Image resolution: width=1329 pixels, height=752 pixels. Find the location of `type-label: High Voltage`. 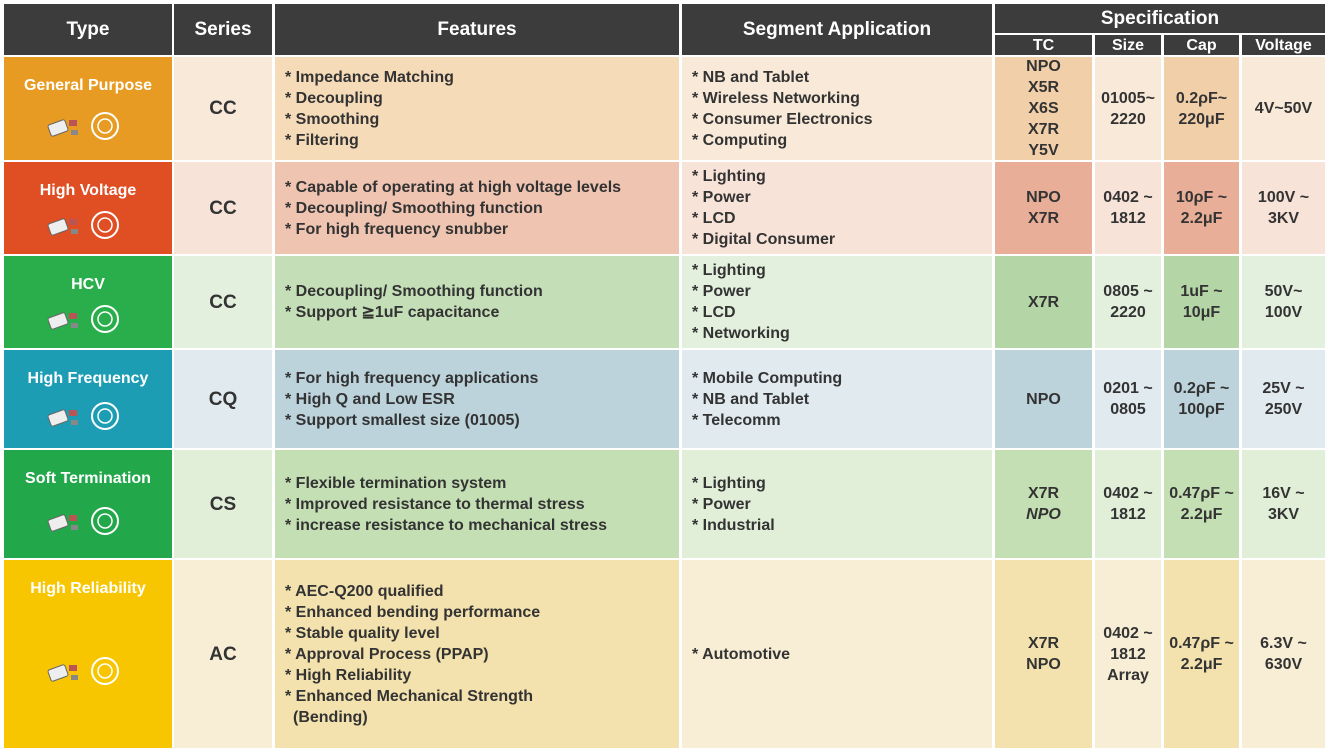

type-label: High Voltage is located at coordinates (88, 190).